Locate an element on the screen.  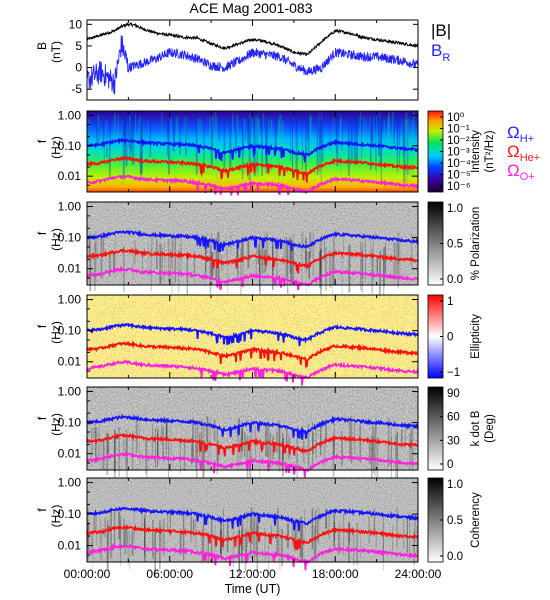
y-tick-label: 0.01 is located at coordinates (70, 546).